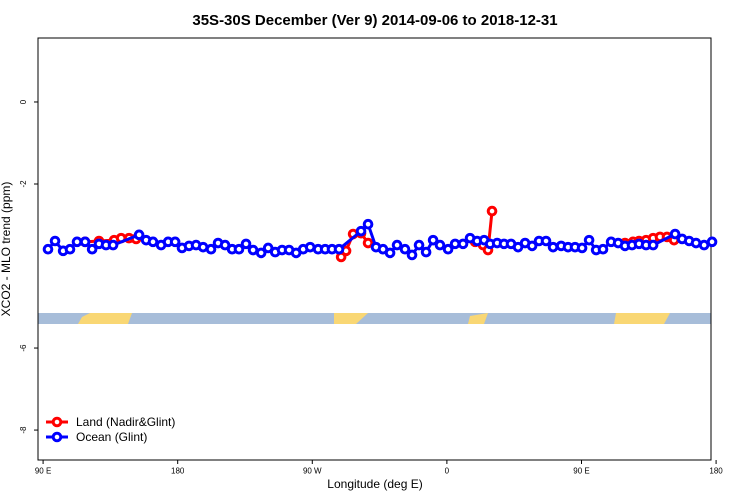 The image size is (750, 500). Describe the element at coordinates (125, 422) in the screenshot. I see `legend-label: Land (Nadir&Glint)` at that location.